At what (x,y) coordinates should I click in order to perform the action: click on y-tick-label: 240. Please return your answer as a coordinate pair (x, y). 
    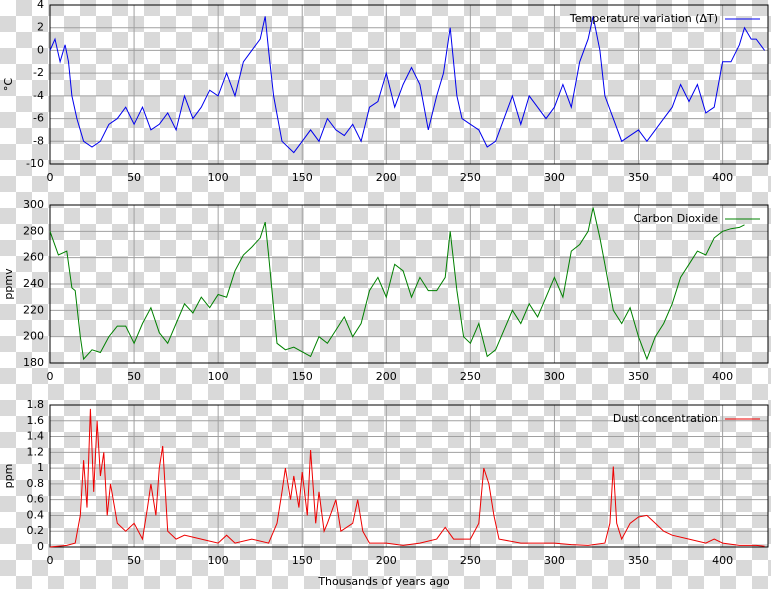
    Looking at the image, I should click on (33, 283).